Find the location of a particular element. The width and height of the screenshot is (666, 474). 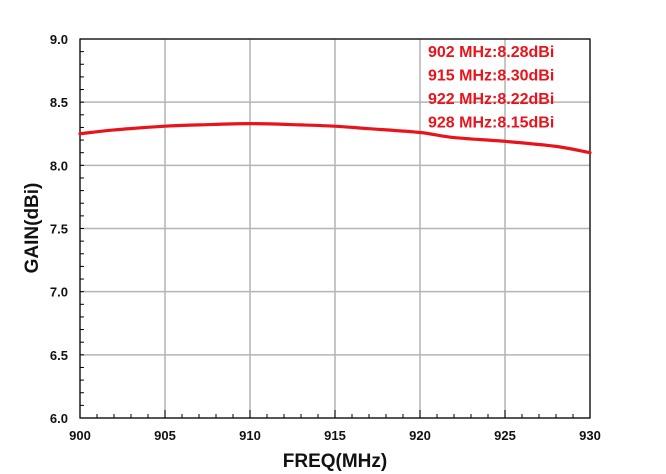

gain-series-line is located at coordinates (335, 138).